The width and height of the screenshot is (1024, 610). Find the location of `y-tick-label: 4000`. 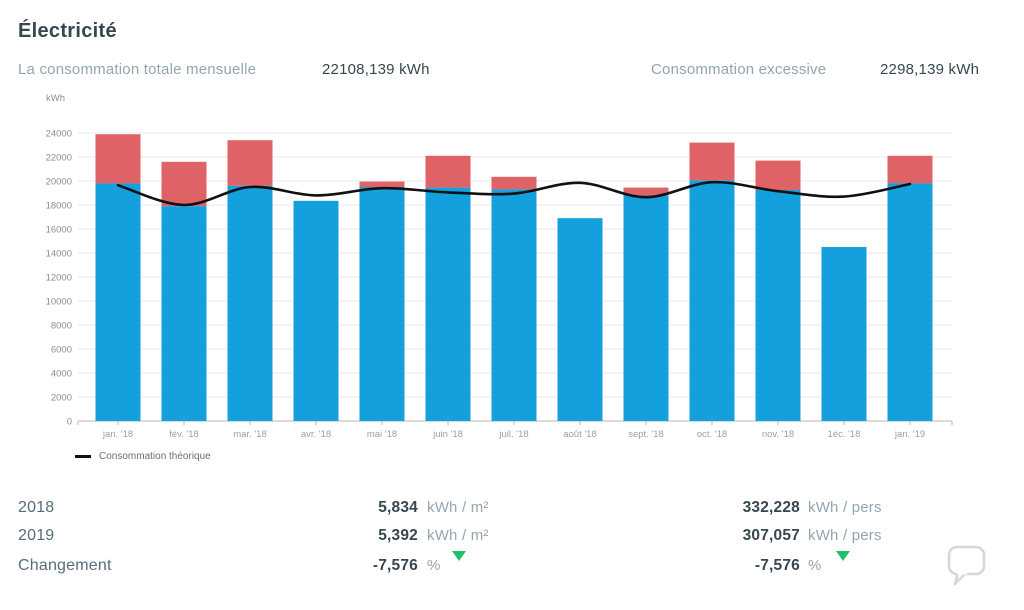

y-tick-label: 4000 is located at coordinates (61, 374).